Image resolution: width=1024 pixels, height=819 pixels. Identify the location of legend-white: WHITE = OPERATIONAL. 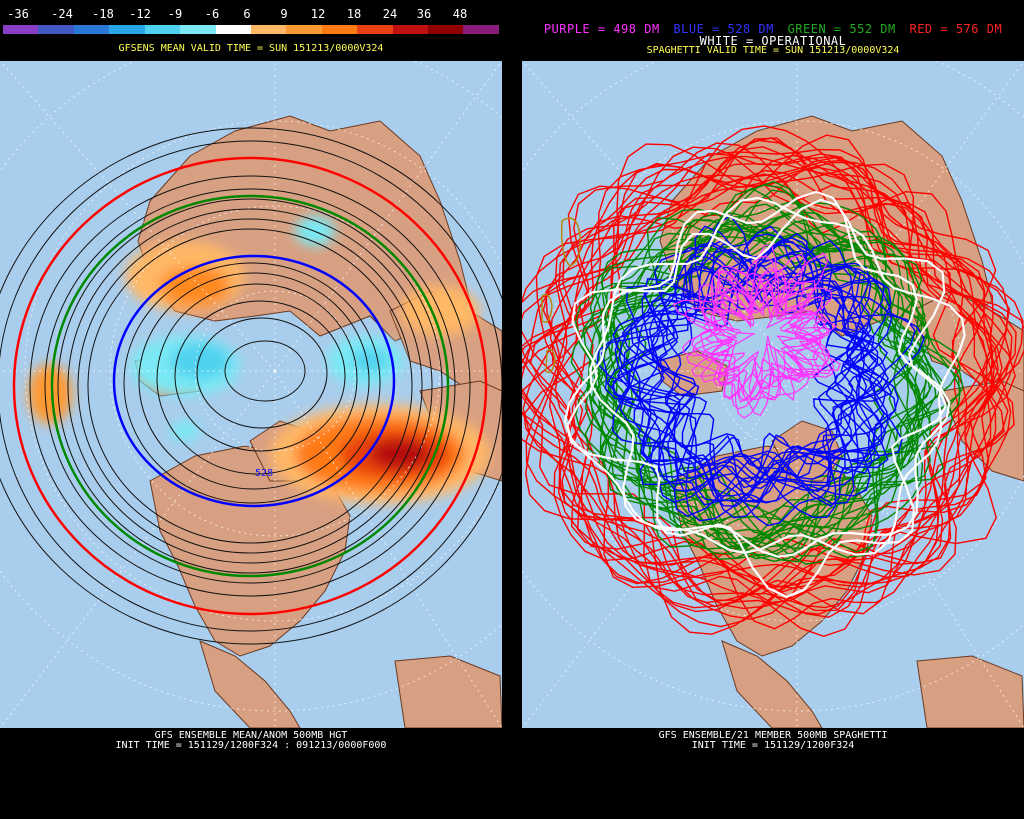
(773, 41).